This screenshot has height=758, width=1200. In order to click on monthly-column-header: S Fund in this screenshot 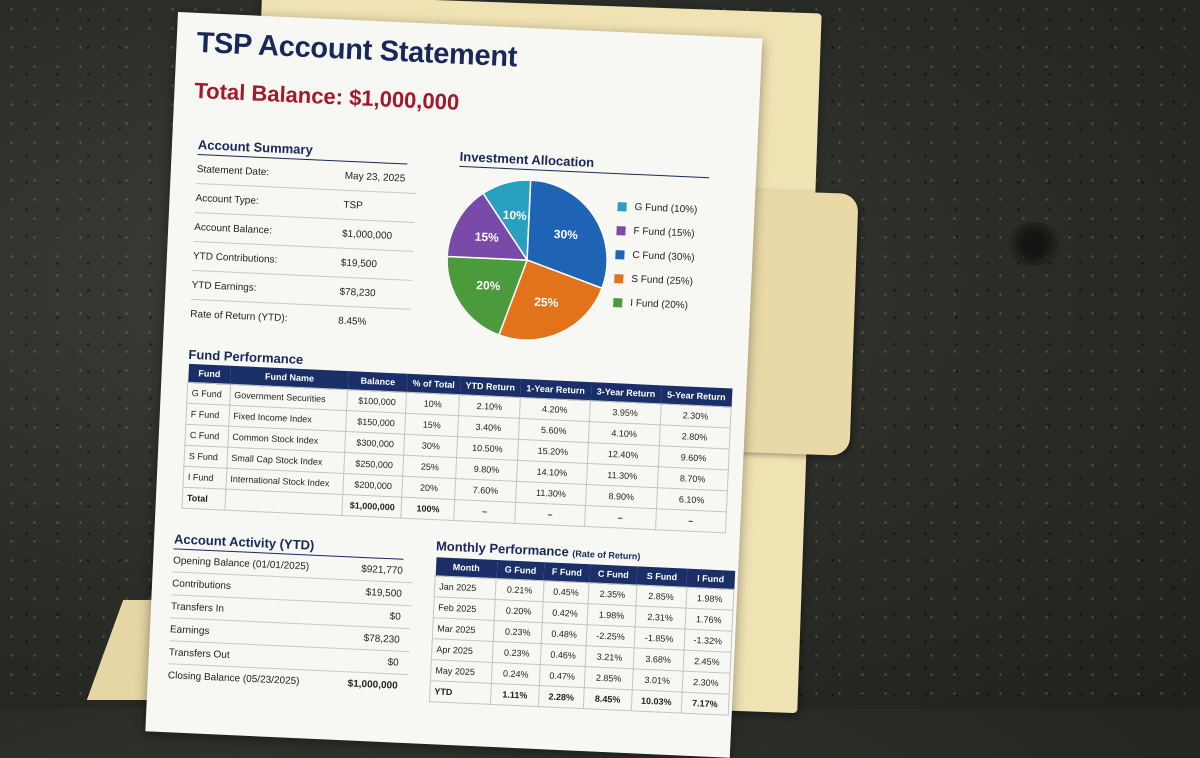, I will do `click(662, 577)`.